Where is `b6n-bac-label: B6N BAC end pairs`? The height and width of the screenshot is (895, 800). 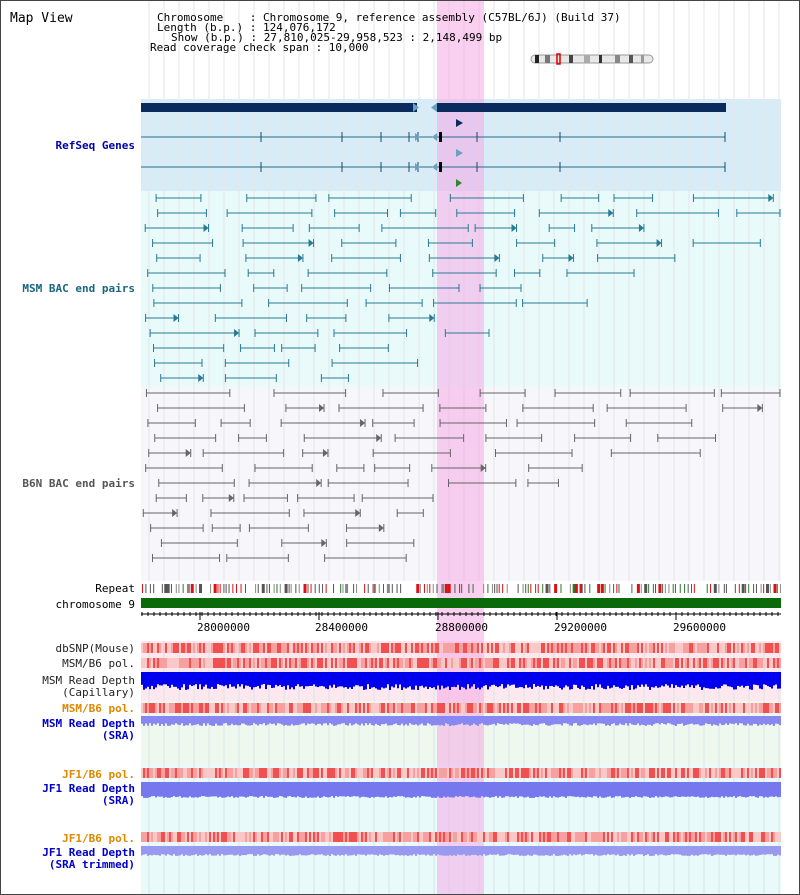
b6n-bac-label: B6N BAC end pairs is located at coordinates (78, 483).